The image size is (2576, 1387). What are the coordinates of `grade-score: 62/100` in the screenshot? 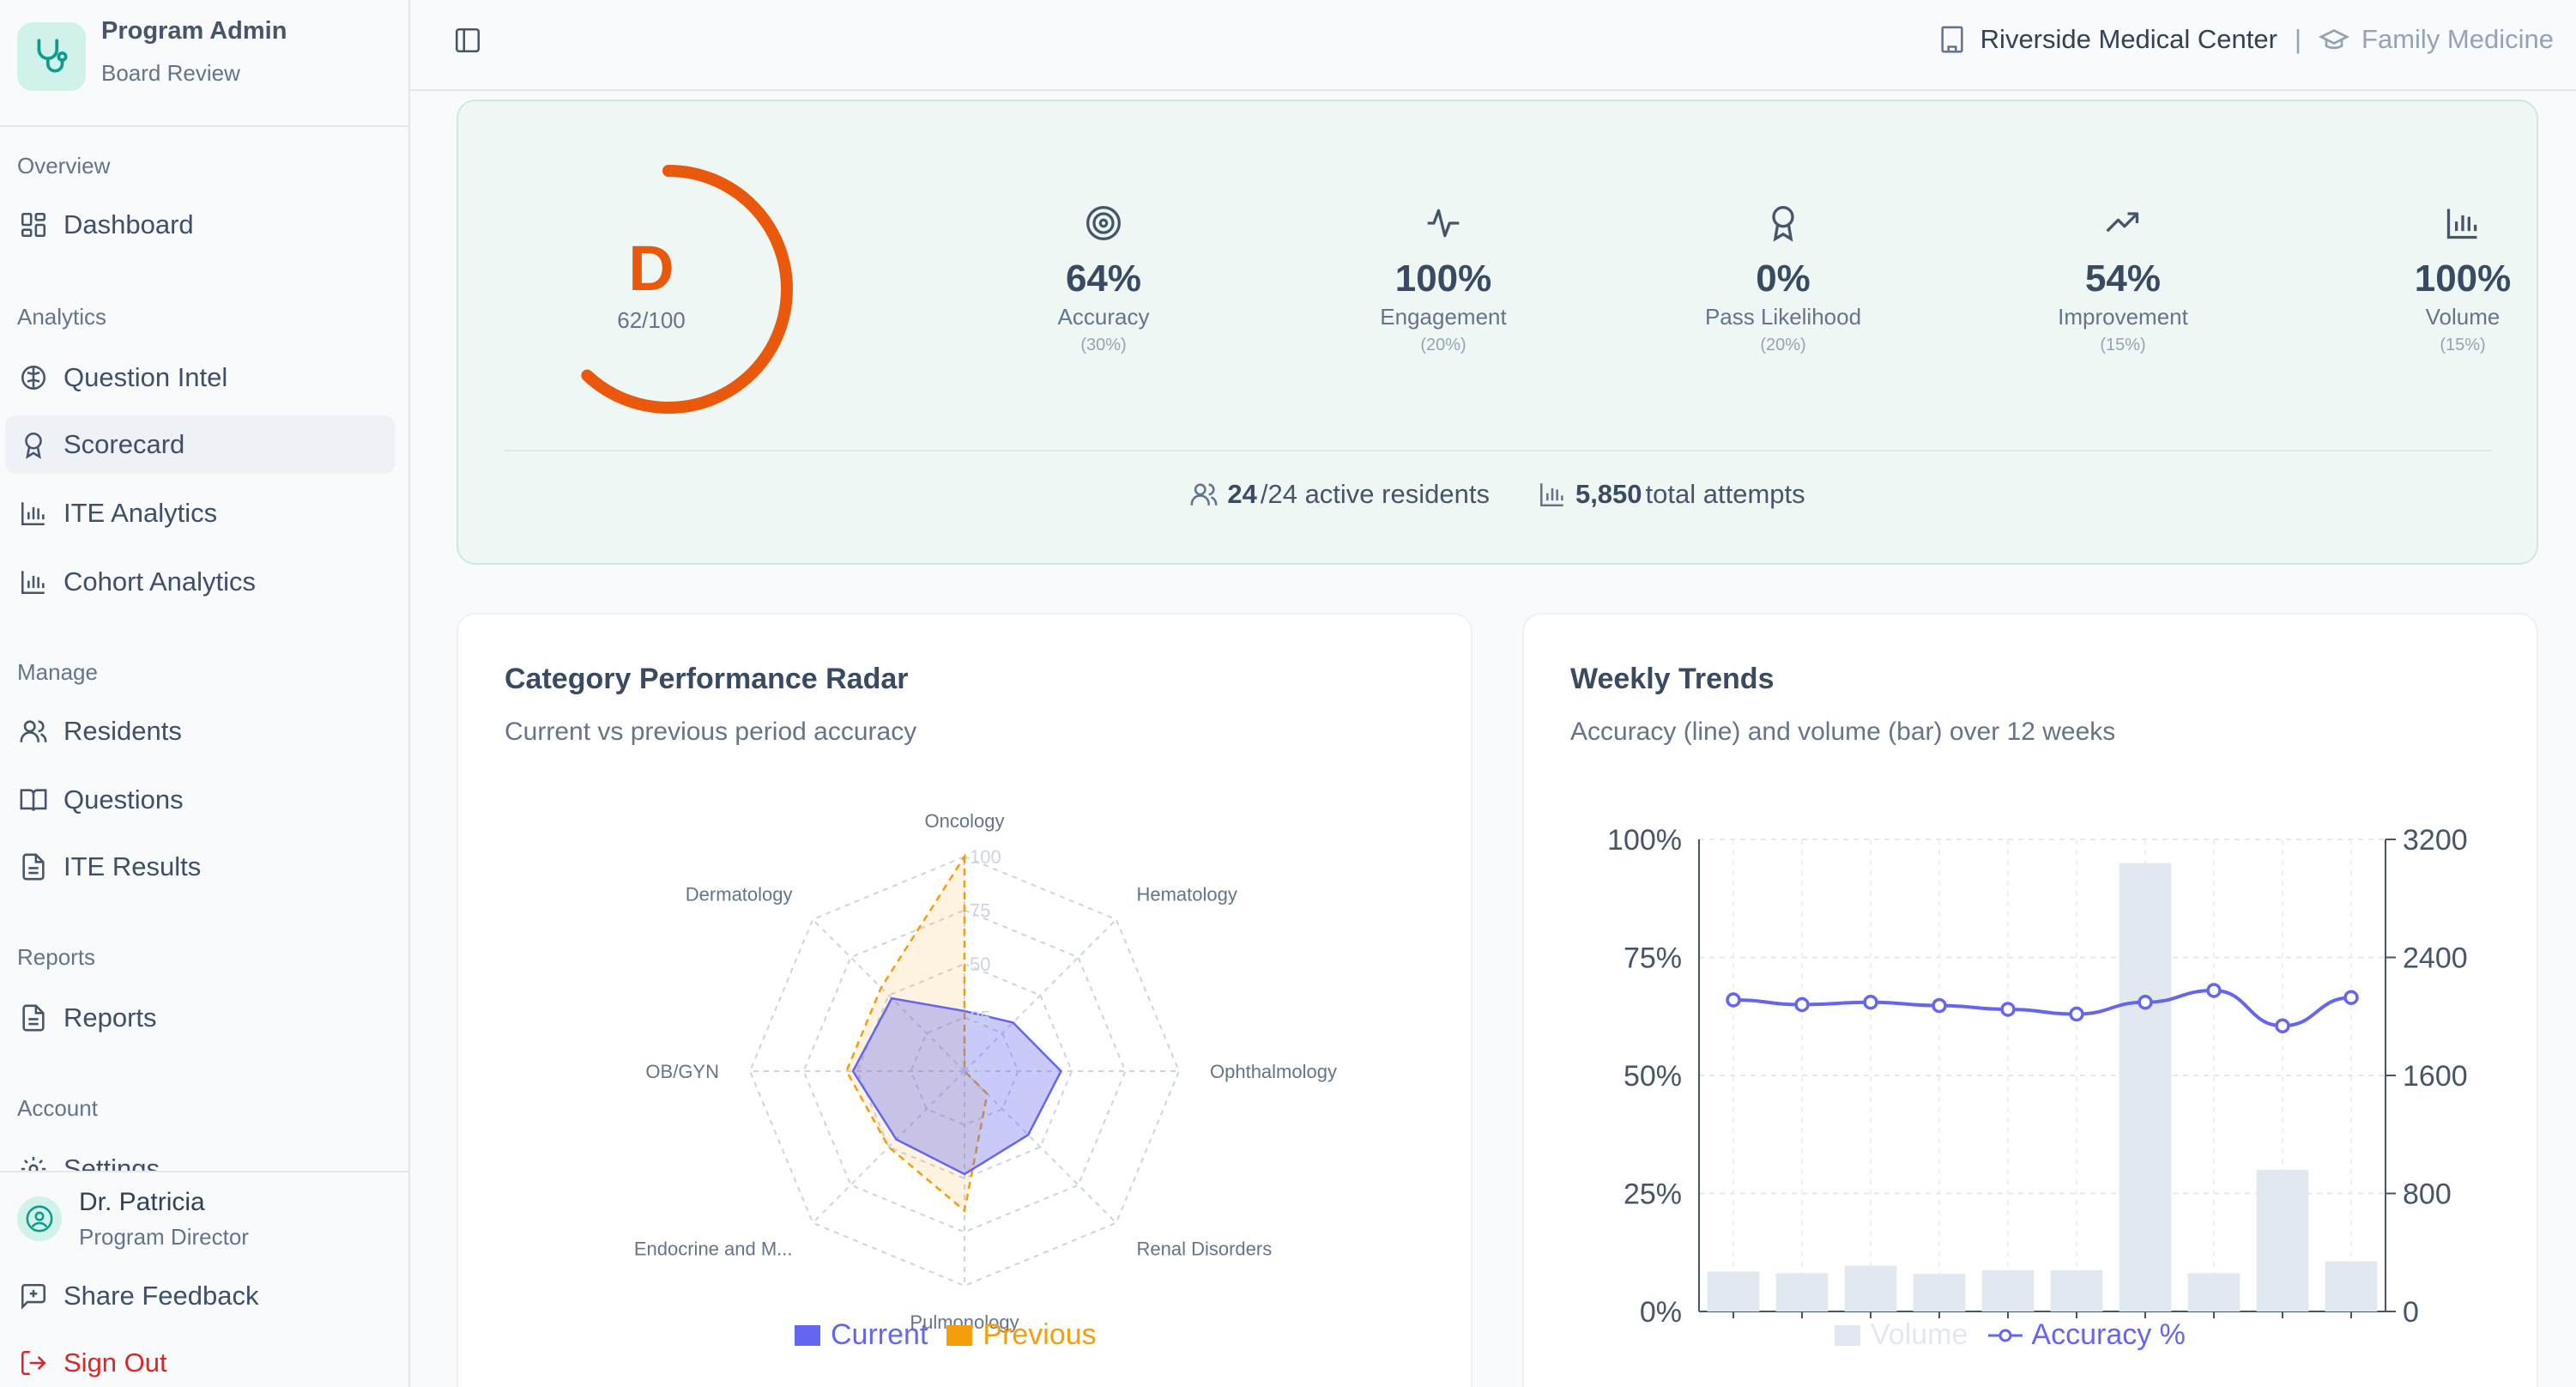 It's located at (651, 320).